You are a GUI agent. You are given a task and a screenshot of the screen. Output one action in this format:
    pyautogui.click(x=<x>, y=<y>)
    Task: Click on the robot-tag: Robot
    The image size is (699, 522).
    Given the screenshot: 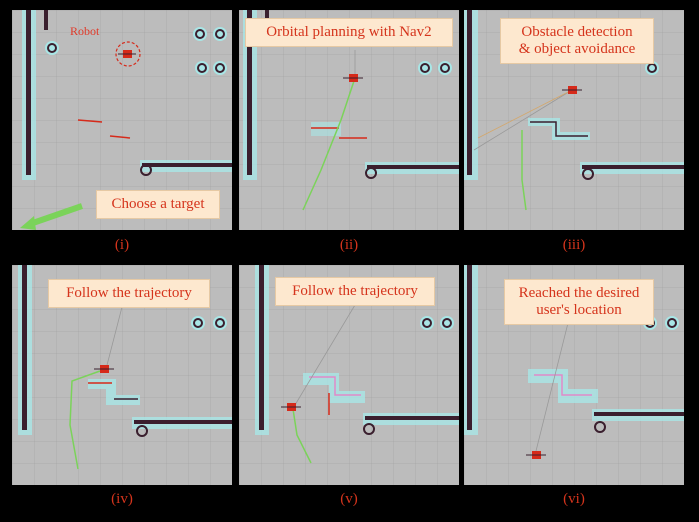 What is the action you would take?
    pyautogui.click(x=85, y=31)
    